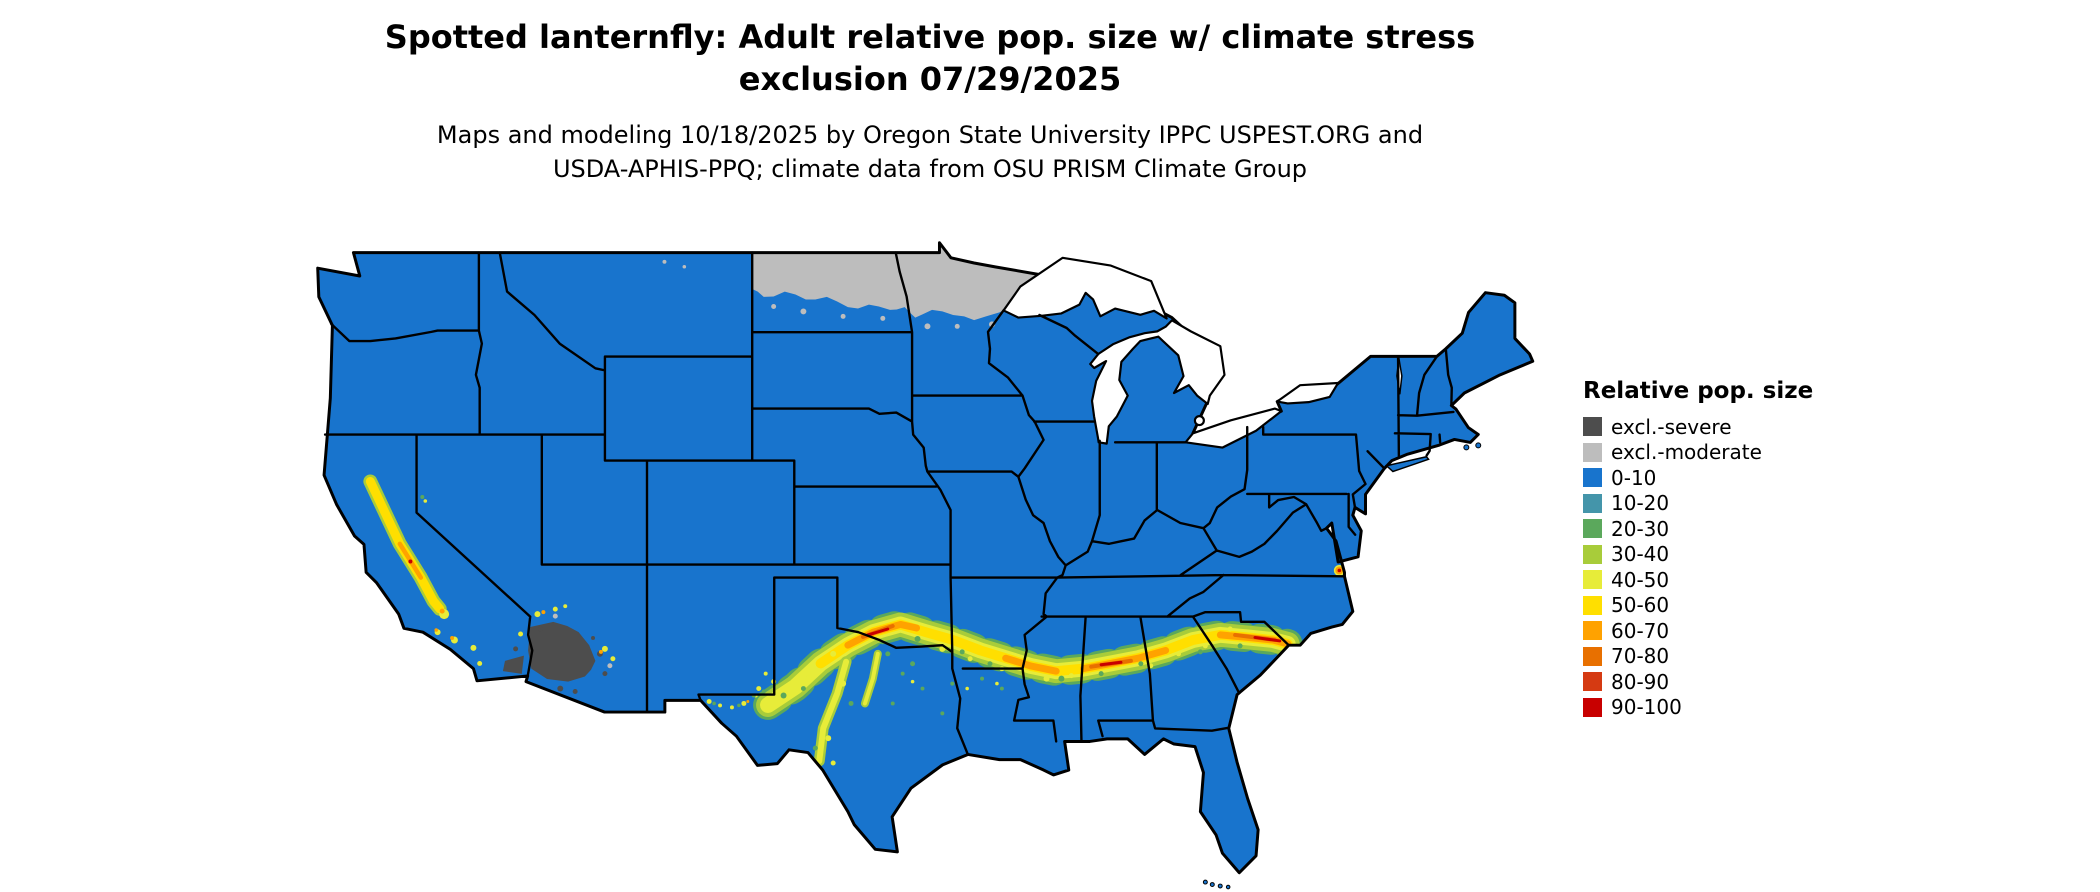 The image size is (2100, 892). Describe the element at coordinates (1698, 606) in the screenshot. I see `legend-item: 50-60` at that location.